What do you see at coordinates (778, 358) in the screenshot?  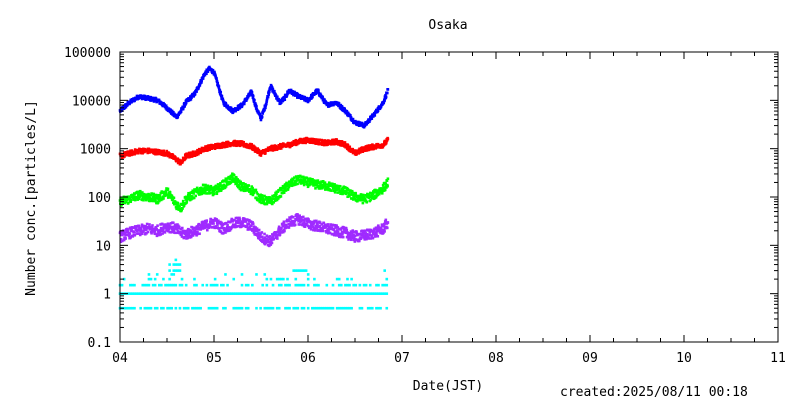 I see `x-tick-label: 11` at bounding box center [778, 358].